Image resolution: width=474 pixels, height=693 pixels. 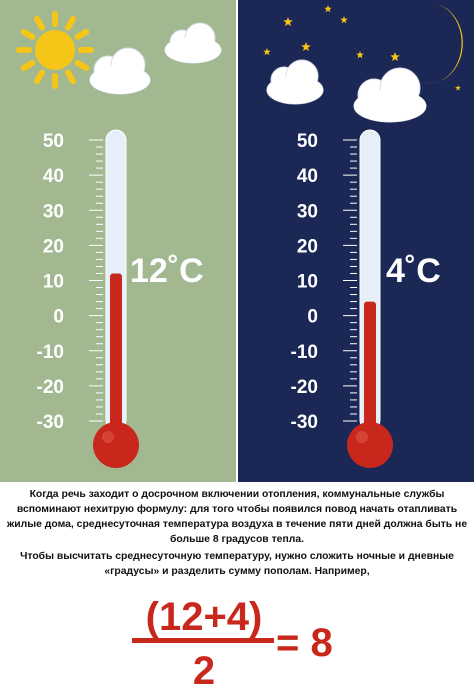 I want to click on day-mercury-column, so click(x=116, y=356).